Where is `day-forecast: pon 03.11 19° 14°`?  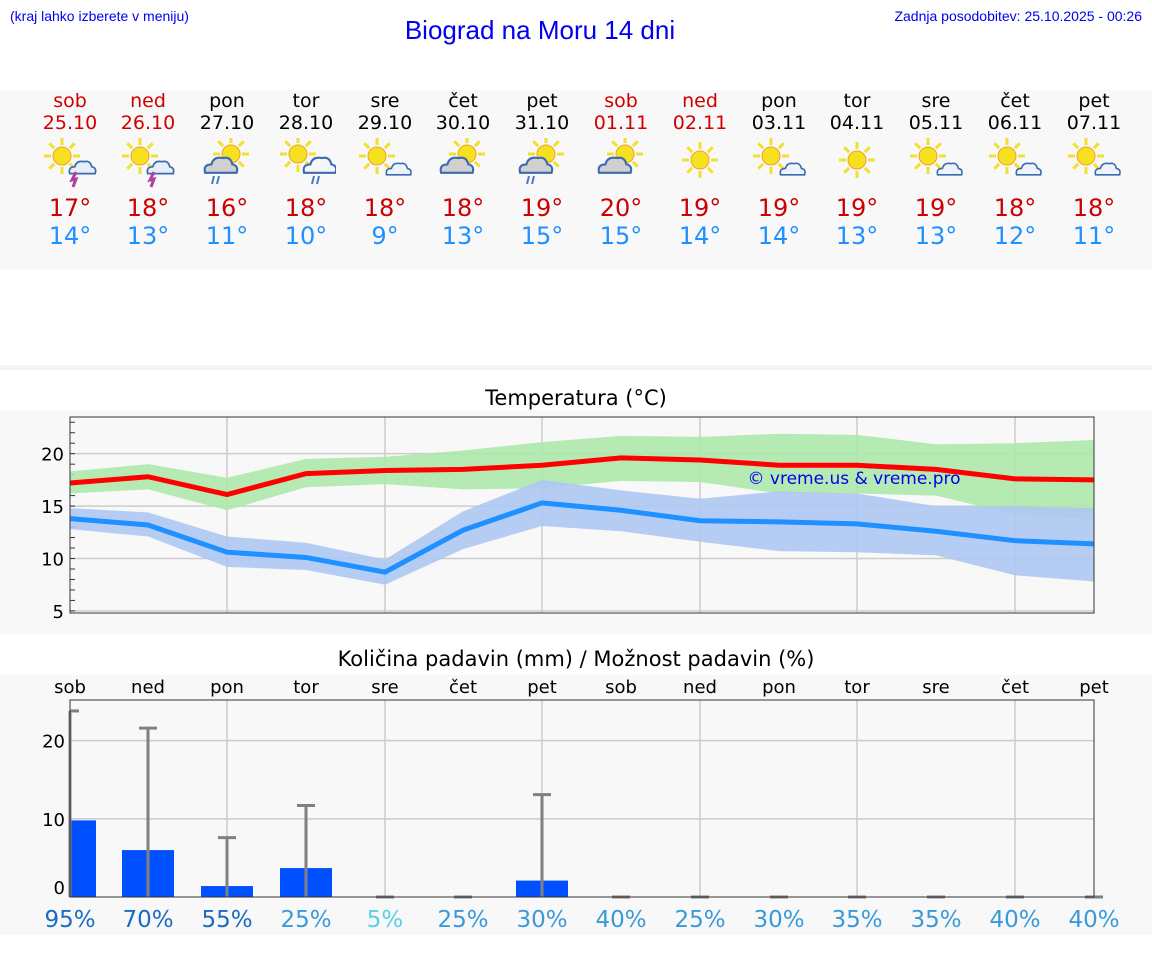
day-forecast: pon 03.11 19° 14° is located at coordinates (779, 170).